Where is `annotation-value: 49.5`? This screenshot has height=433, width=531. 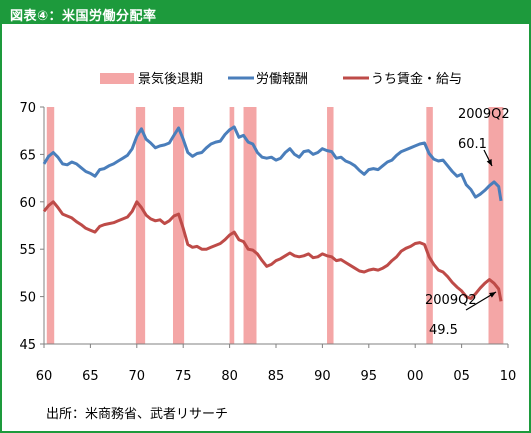
annotation-value: 49.5 is located at coordinates (443, 330).